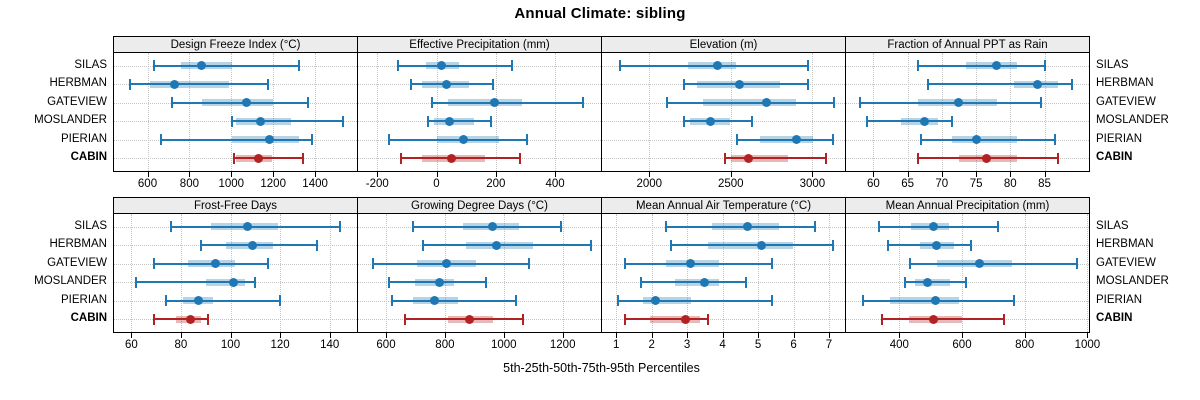 The width and height of the screenshot is (1200, 400). What do you see at coordinates (479, 44) in the screenshot?
I see `panel-header-effective-precipitation-mm: Effective Precipitation (mm)` at bounding box center [479, 44].